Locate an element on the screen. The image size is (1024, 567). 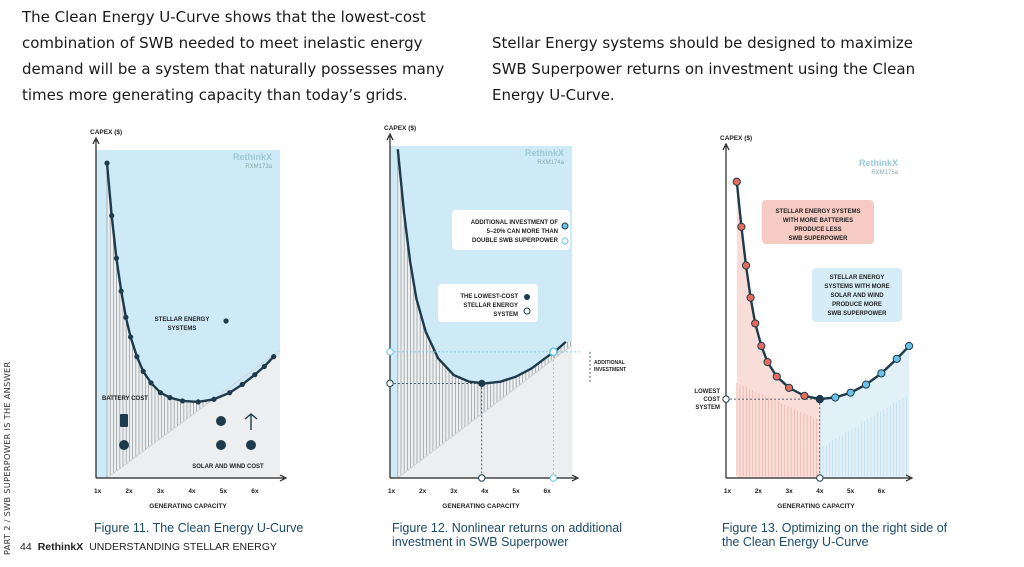
blue-annotation-text: SYSTEMS WITH MORE is located at coordinates (856, 287).